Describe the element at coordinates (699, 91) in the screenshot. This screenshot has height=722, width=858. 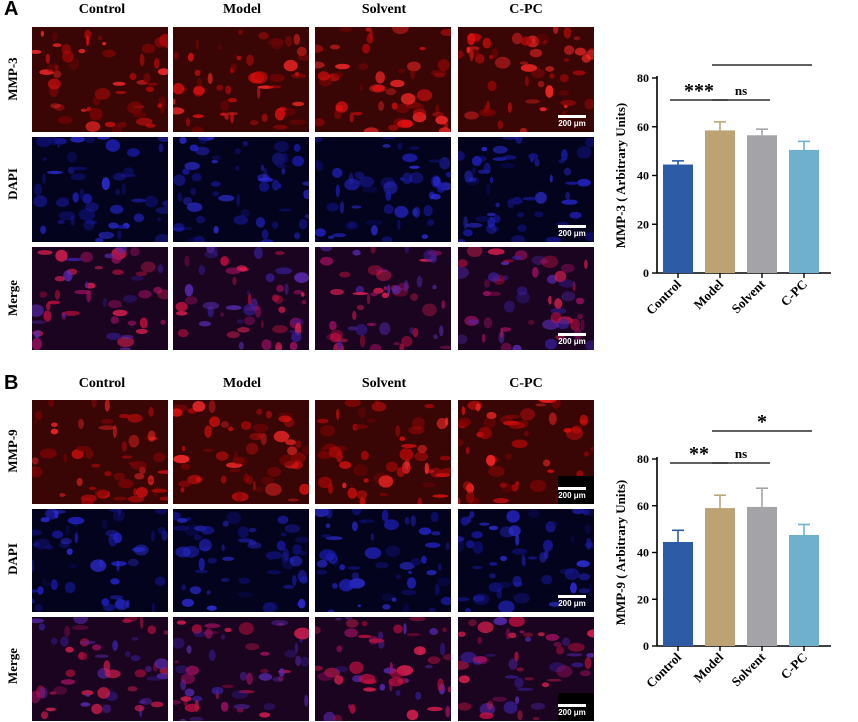
I see `significance-label: ***` at that location.